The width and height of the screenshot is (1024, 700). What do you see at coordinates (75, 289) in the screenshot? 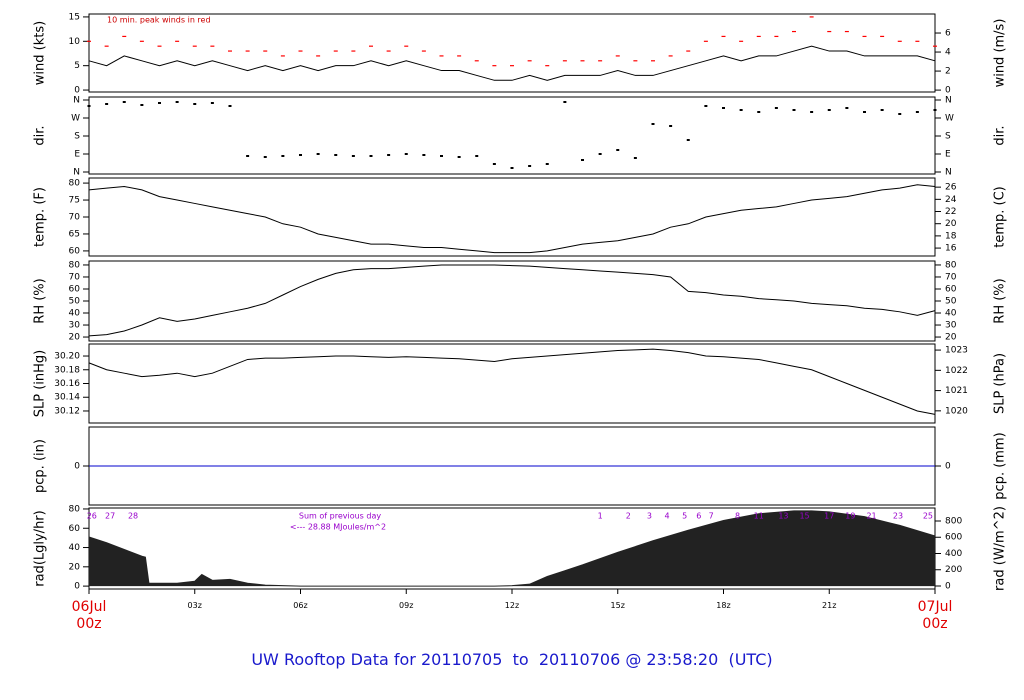
I see `y-tick-label: 60` at bounding box center [75, 289].